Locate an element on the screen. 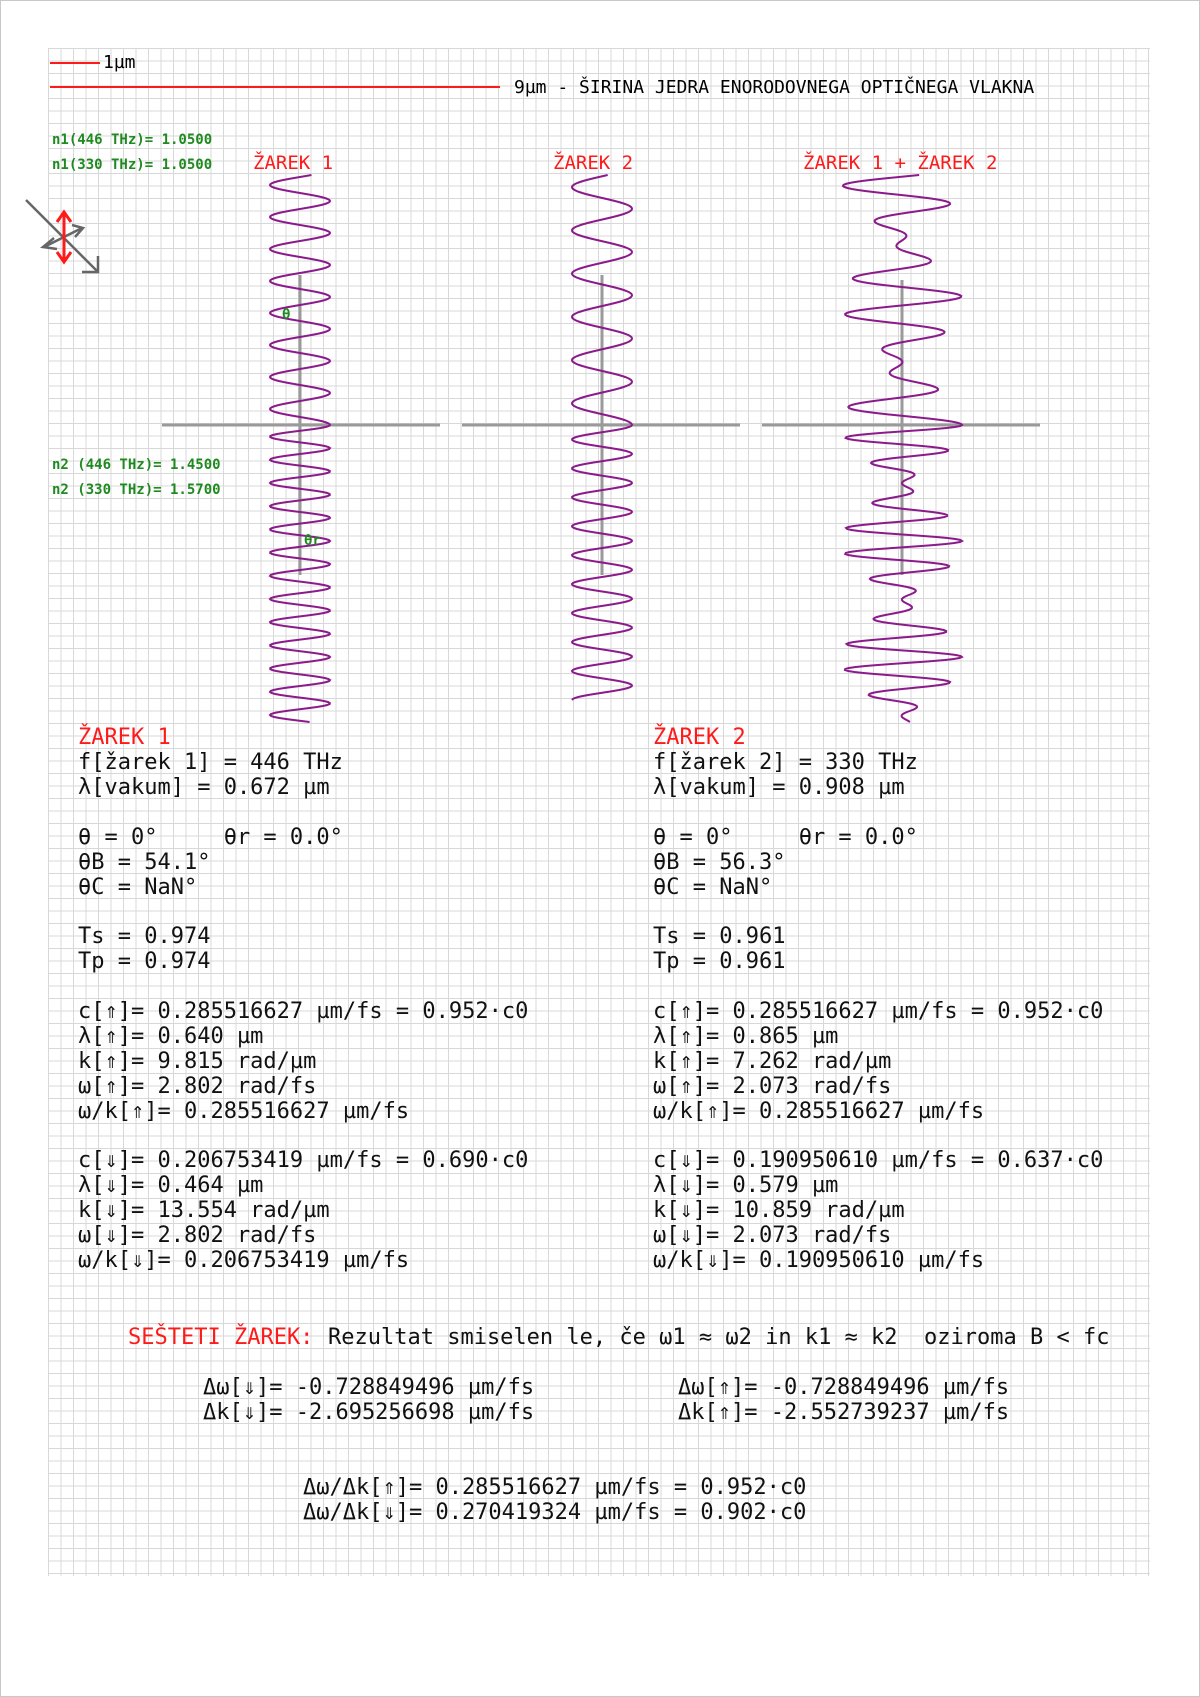 The image size is (1200, 1697). beam1-line: θB = 54.1° is located at coordinates (144, 862).